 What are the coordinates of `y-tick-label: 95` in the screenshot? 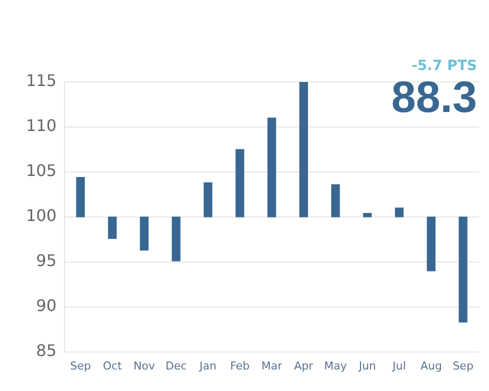 It's located at (46, 260).